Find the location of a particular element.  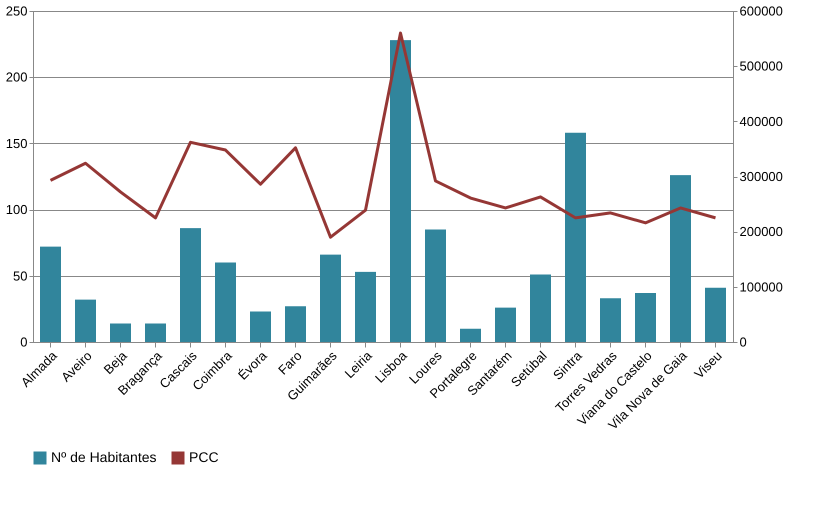

legend-label: PCC is located at coordinates (204, 457).